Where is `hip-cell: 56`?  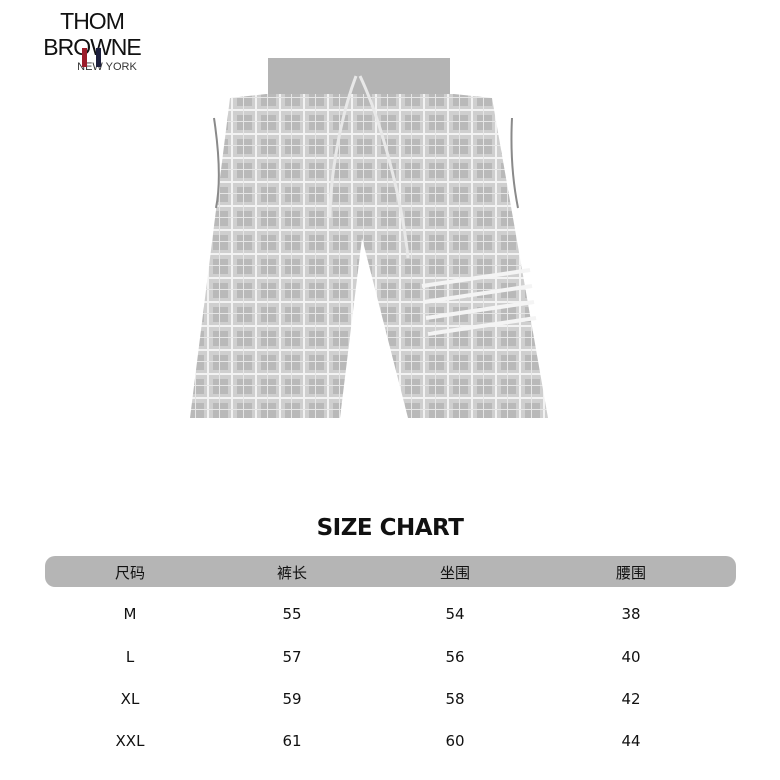 hip-cell: 56 is located at coordinates (455, 657).